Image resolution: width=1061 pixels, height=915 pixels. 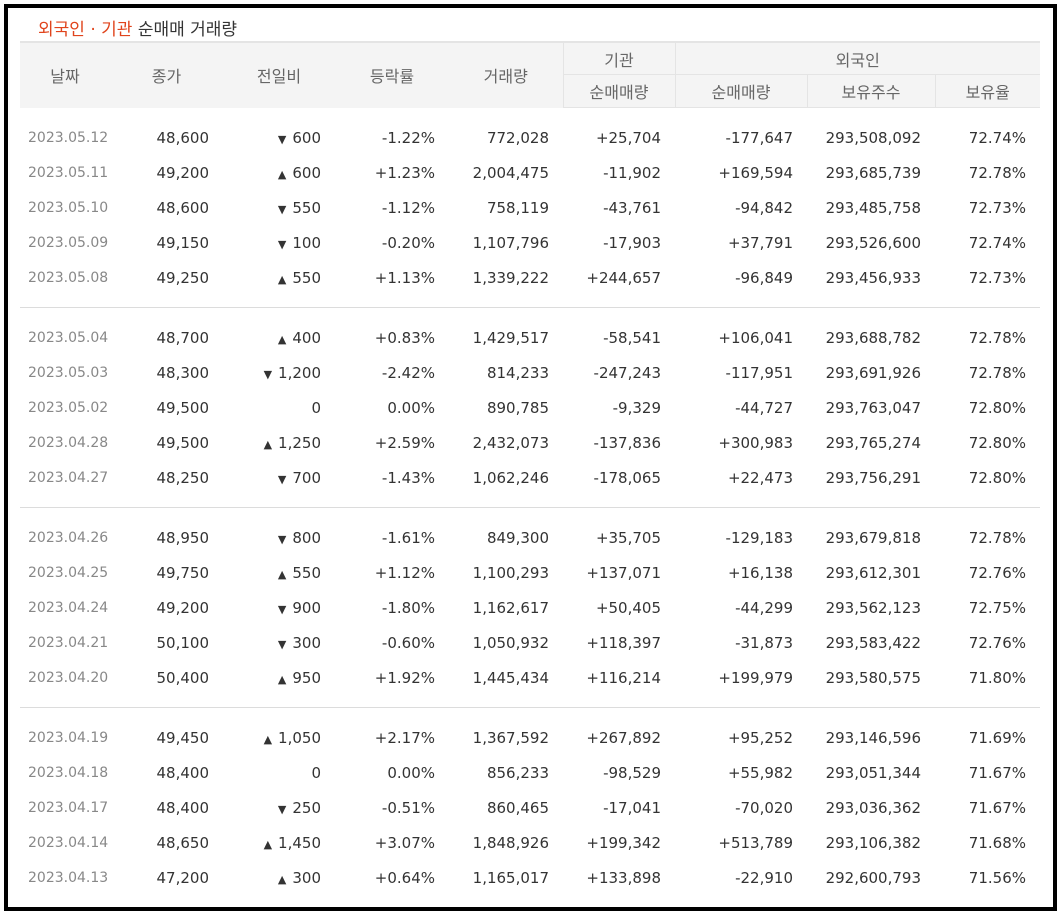 I want to click on cell-foreign-net: -70,020, so click(x=764, y=807).